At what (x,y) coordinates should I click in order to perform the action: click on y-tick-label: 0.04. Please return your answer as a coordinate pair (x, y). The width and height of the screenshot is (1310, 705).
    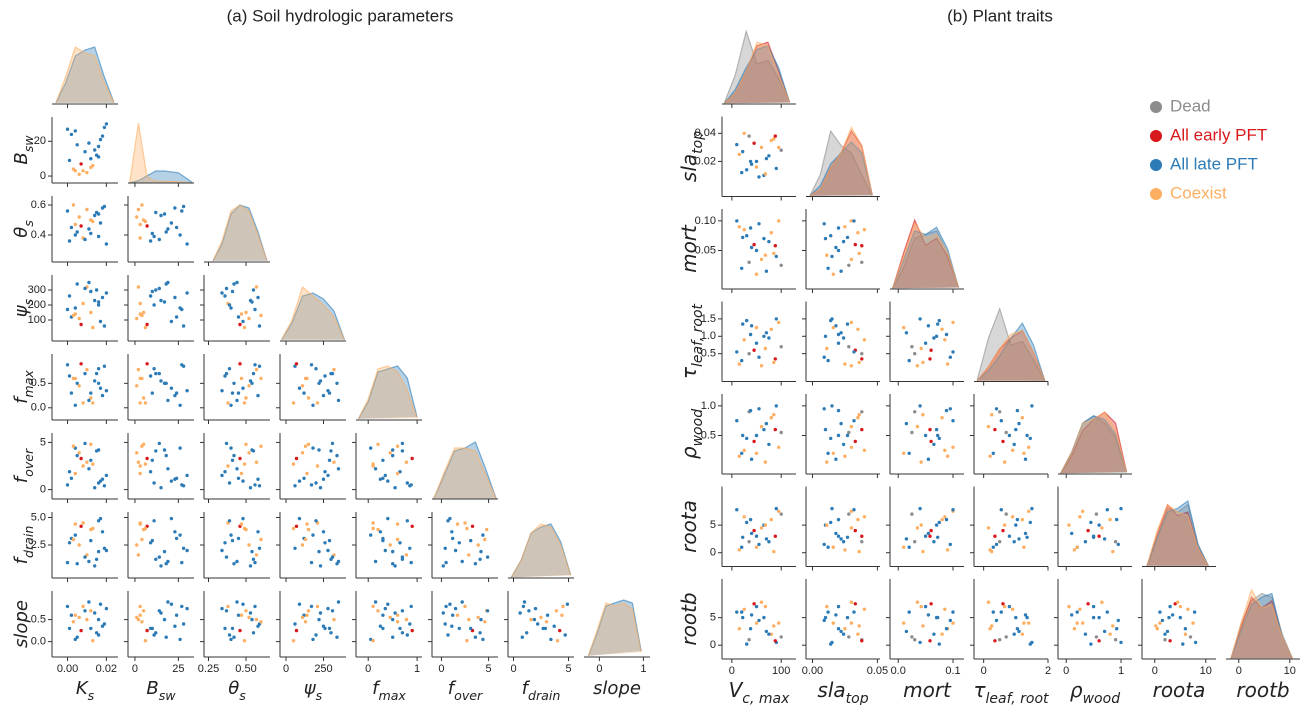
    Looking at the image, I should click on (705, 133).